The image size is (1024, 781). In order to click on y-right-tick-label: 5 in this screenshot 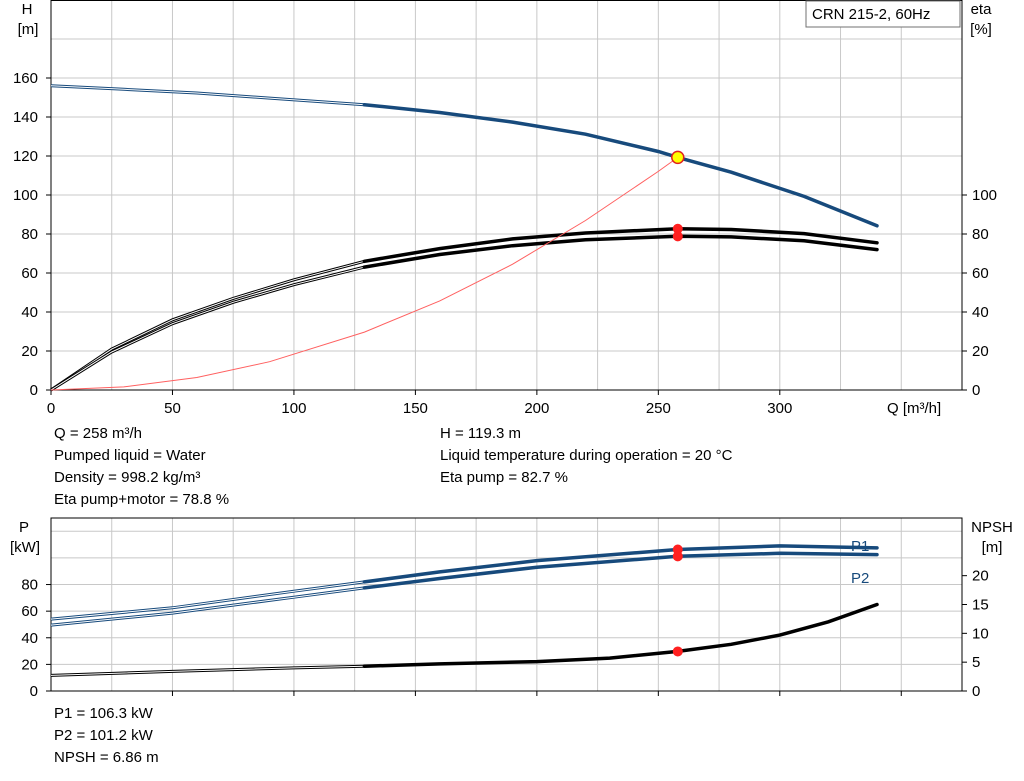, I will do `click(976, 662)`.